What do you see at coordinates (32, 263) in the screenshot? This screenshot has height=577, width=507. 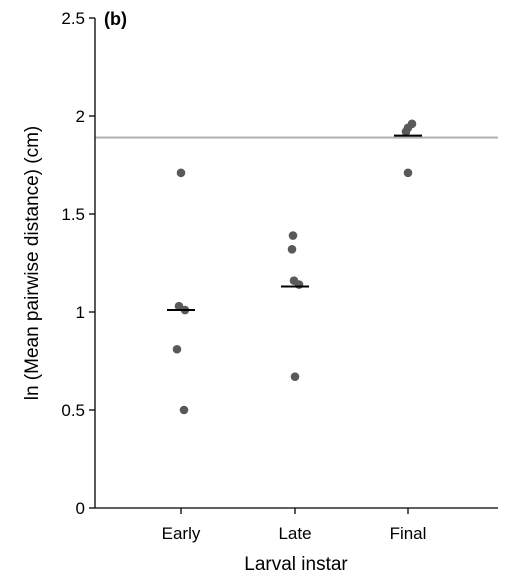 I see `y-axis-title: ln (Mean pairwise distance) (cm)` at bounding box center [32, 263].